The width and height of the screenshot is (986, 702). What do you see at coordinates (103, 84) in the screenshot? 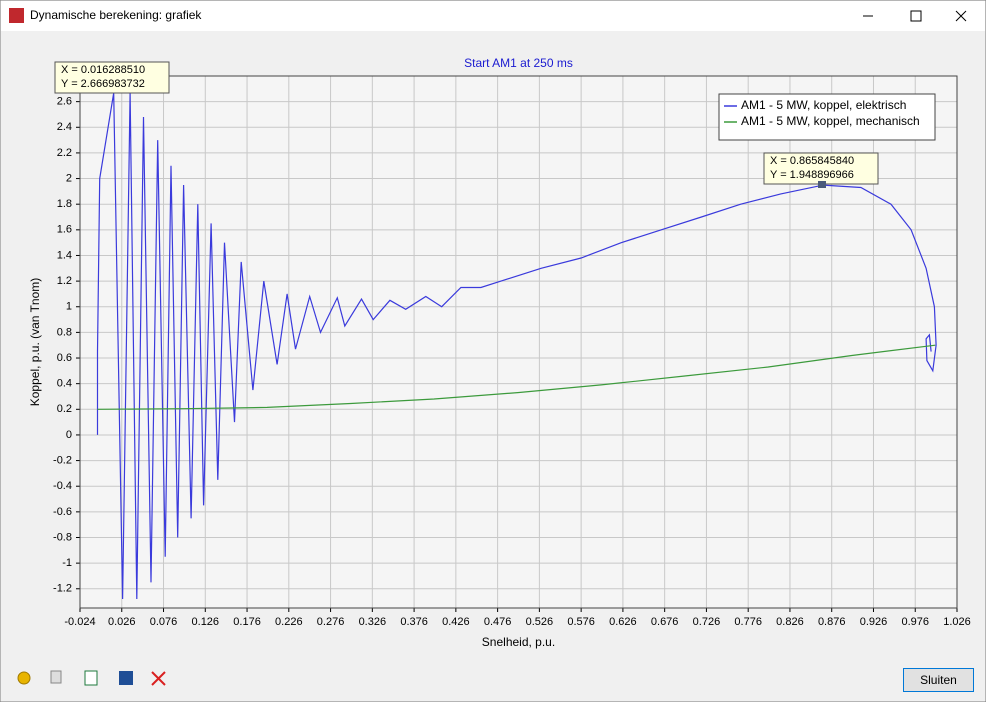
I see `tooltip-text: Y = 2.666983732` at bounding box center [103, 84].